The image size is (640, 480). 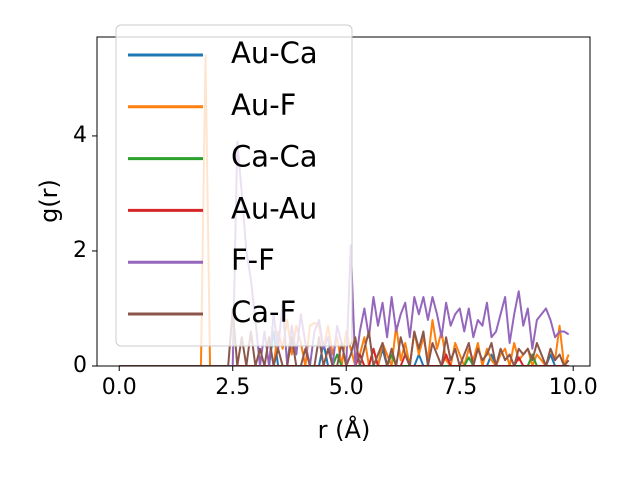 I want to click on y-tick-label: 2, so click(x=80, y=250).